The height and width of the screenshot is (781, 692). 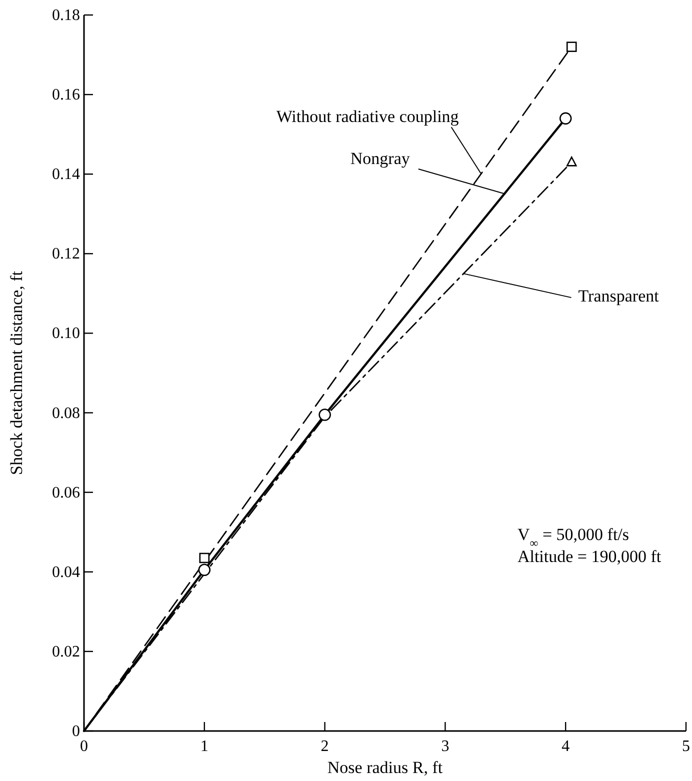 I want to click on y-tick-label: 0.10, so click(x=66, y=333).